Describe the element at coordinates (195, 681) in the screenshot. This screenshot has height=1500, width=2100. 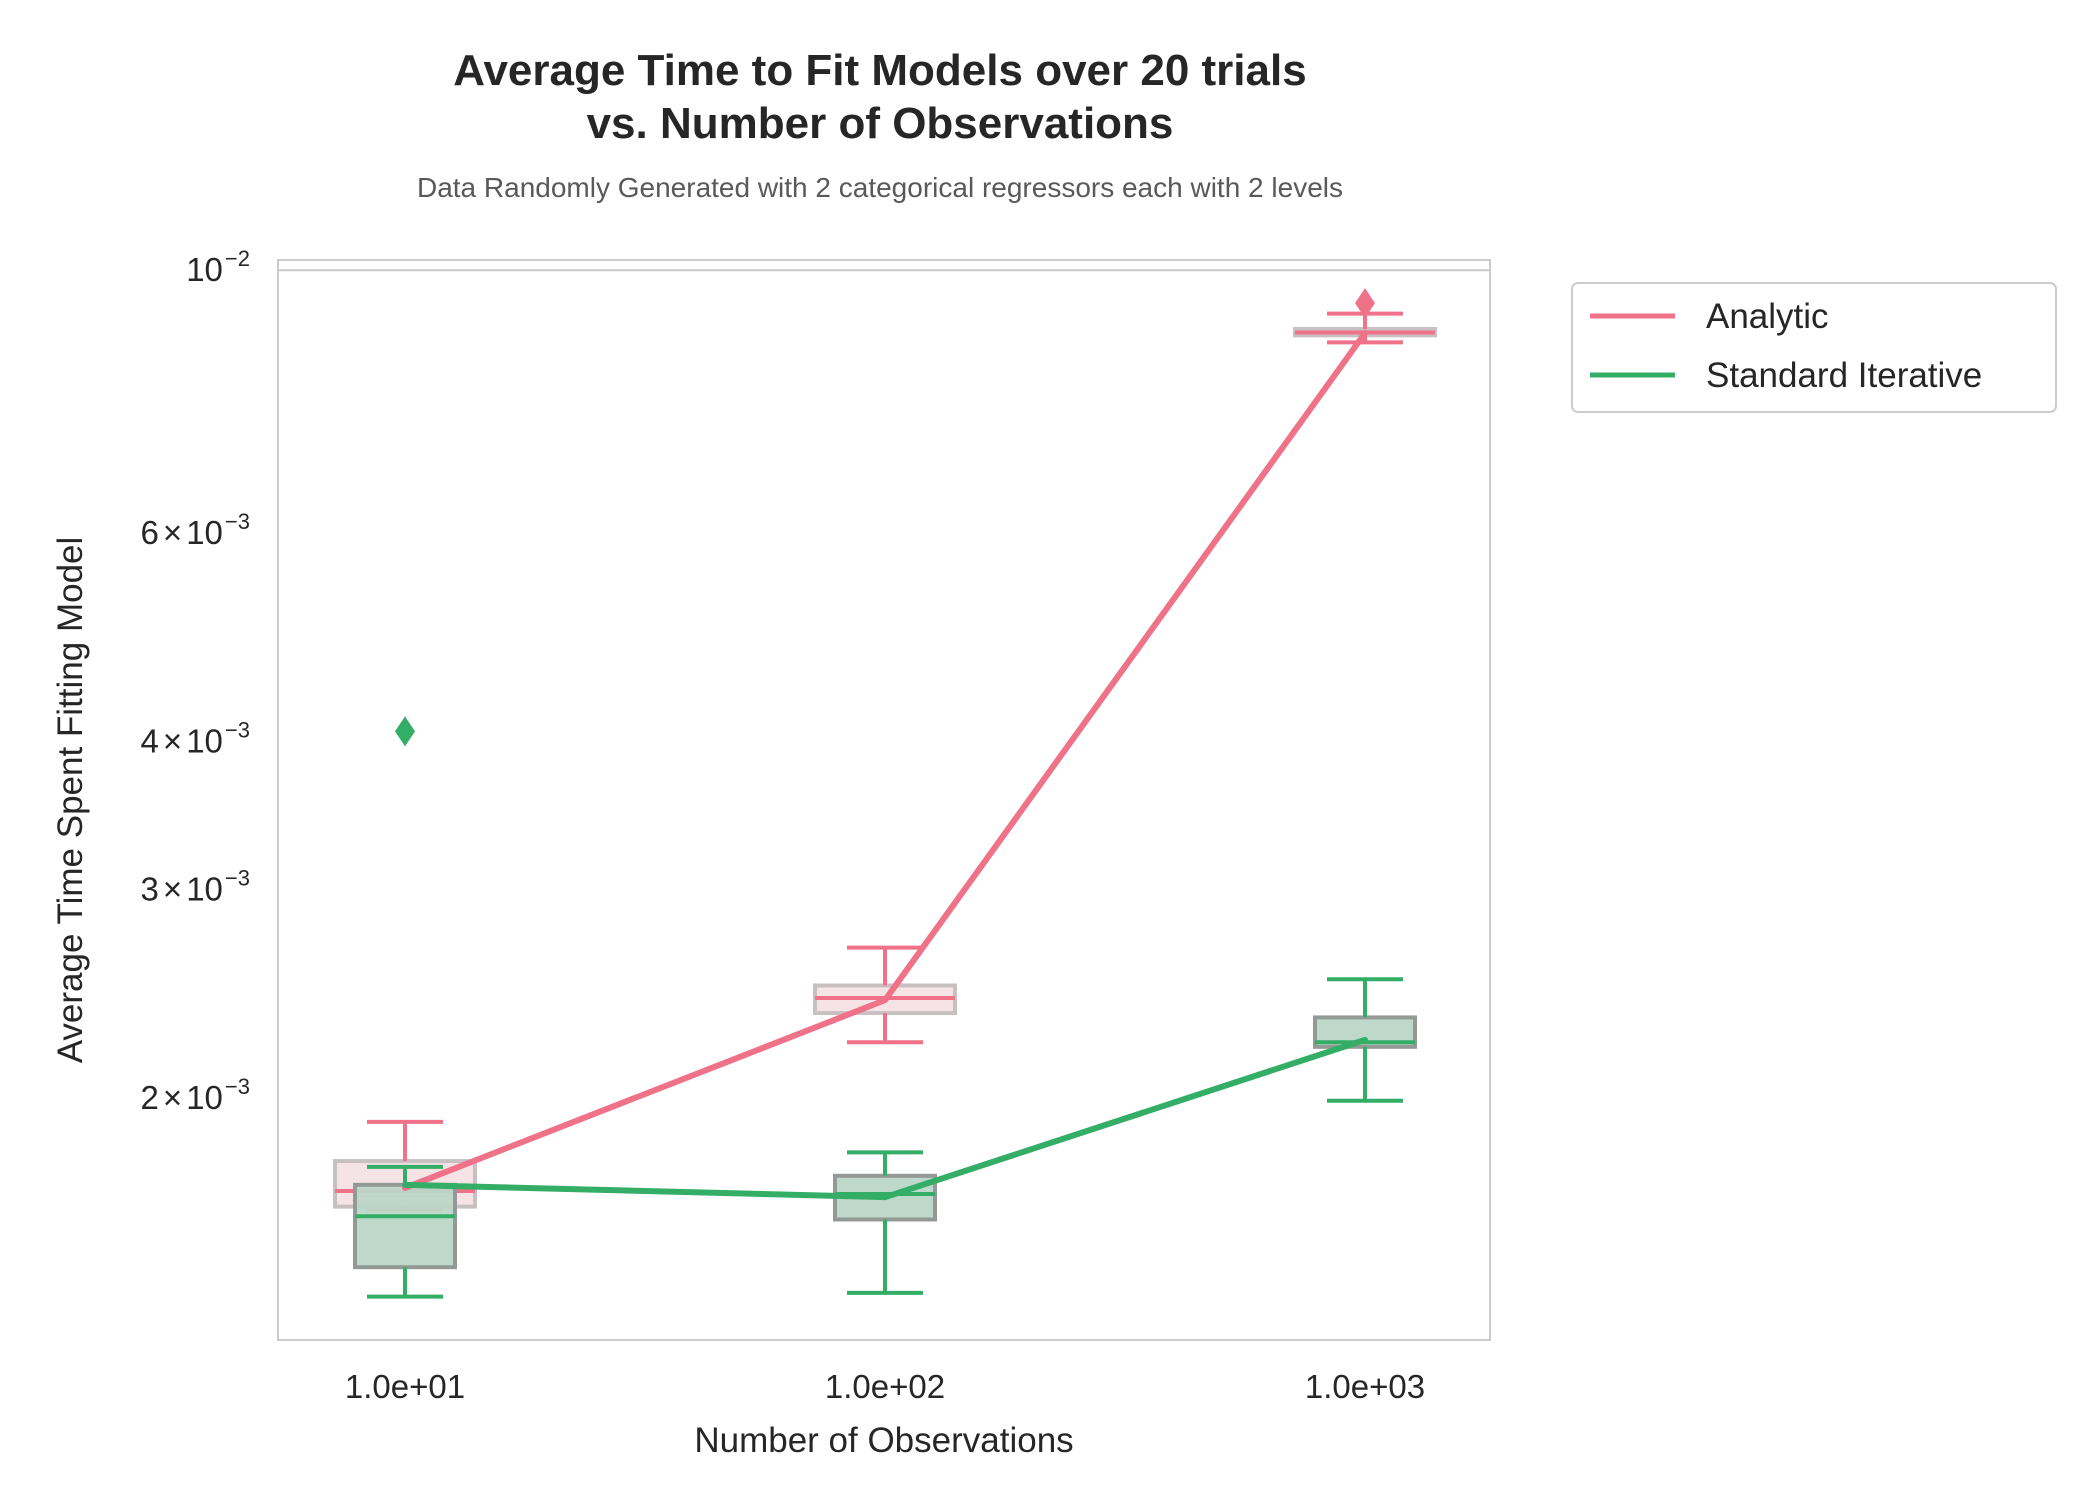
I see `y-tick-labels: 2 × 10−33 × 10−34 × 10−36 × 10−310−2` at that location.